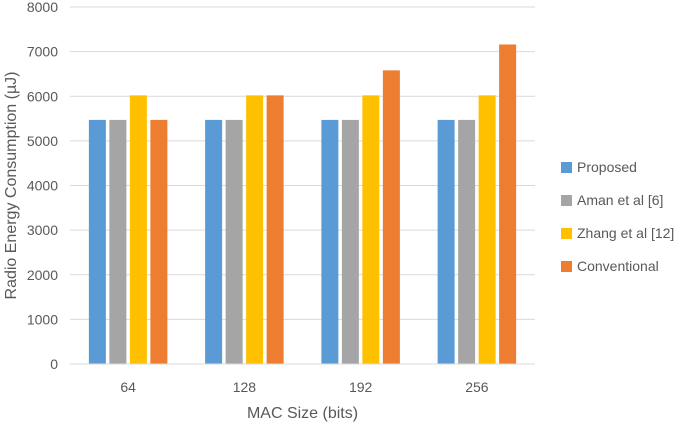  Describe the element at coordinates (618, 266) in the screenshot. I see `legend-label-conventional: Conventional` at that location.